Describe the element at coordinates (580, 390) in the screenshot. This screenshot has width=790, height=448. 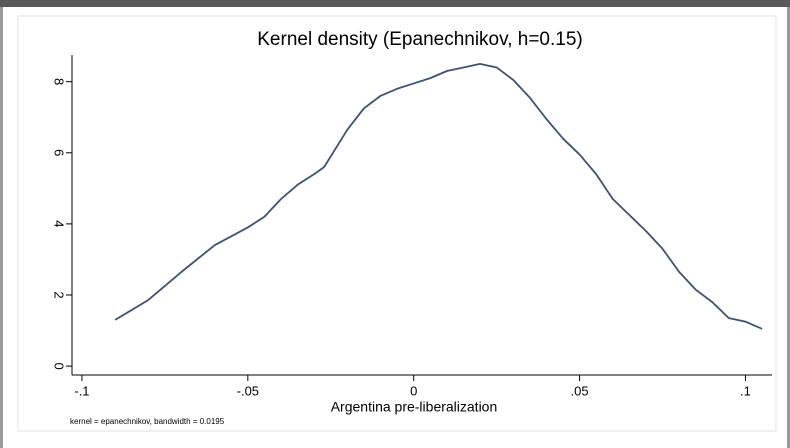
I see `x-tick-label: .05` at that location.